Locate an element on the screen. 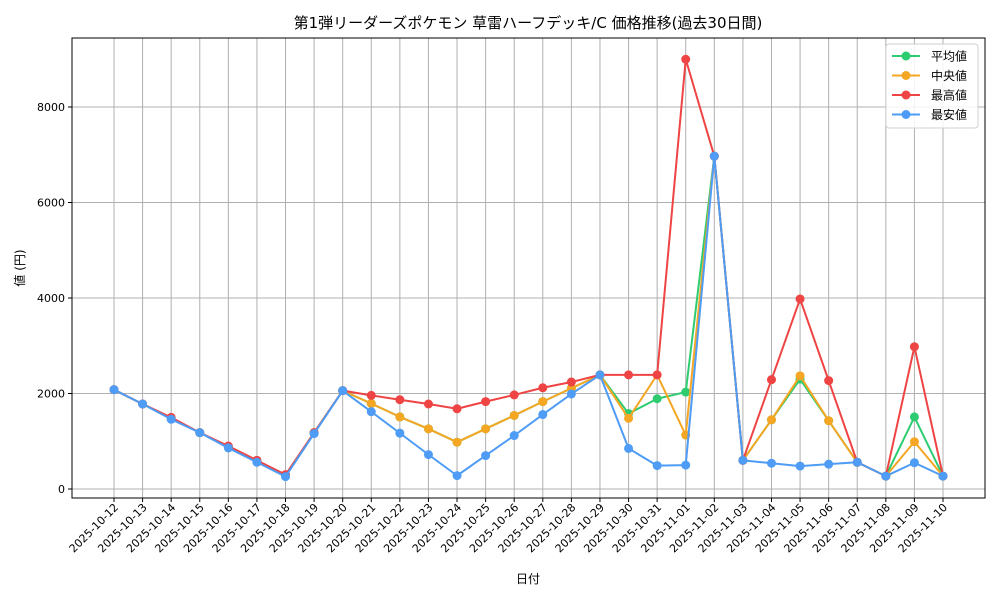  y-tick-label: 6000 is located at coordinates (51, 203).